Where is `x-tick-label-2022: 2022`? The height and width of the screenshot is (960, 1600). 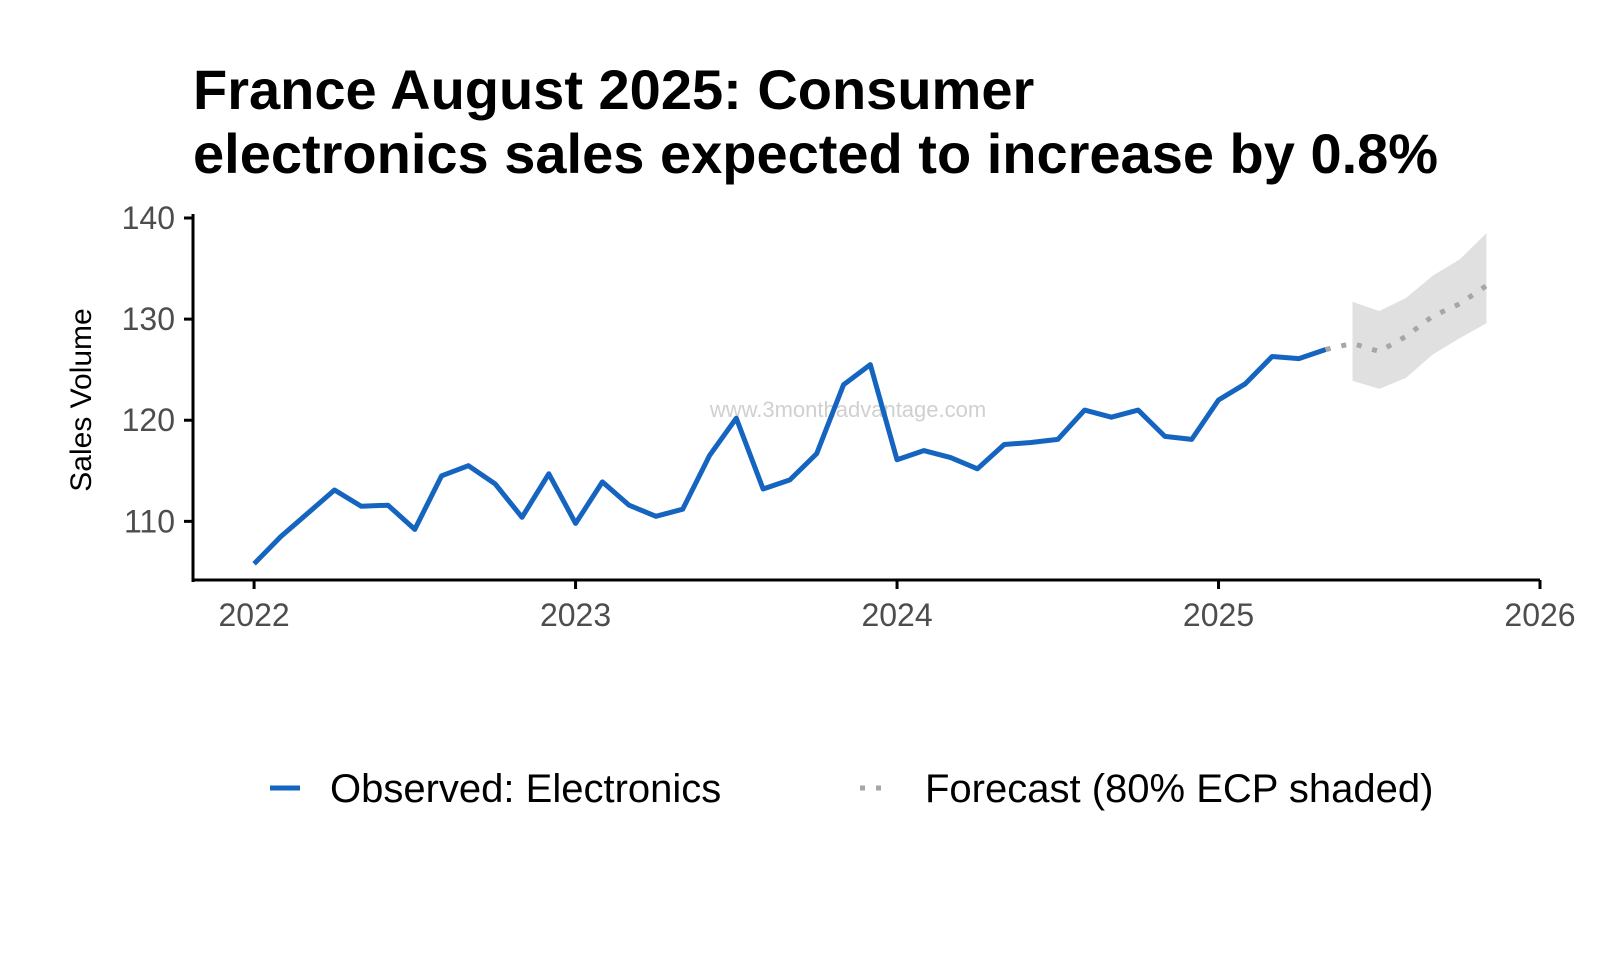
x-tick-label-2022: 2022 is located at coordinates (253, 615).